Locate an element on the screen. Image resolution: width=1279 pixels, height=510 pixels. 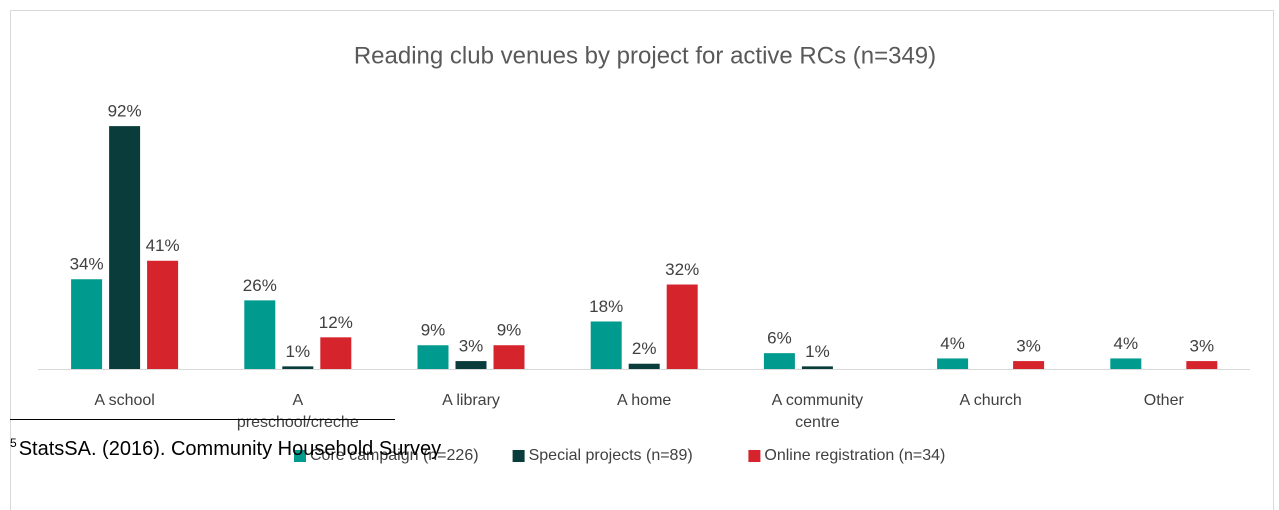
x-tick-label: A library is located at coordinates (471, 400).